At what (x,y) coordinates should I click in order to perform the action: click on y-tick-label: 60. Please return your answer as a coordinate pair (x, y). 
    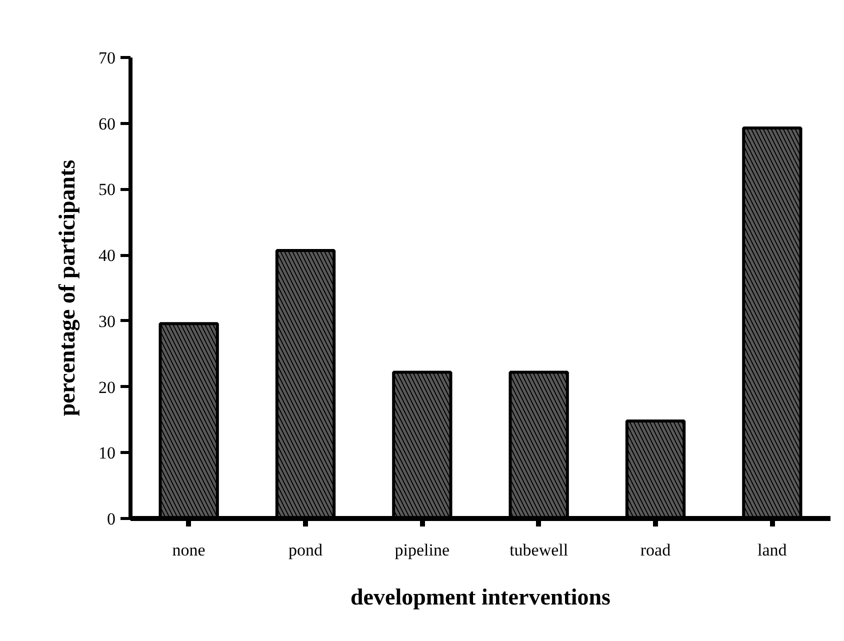
    Looking at the image, I should click on (107, 124).